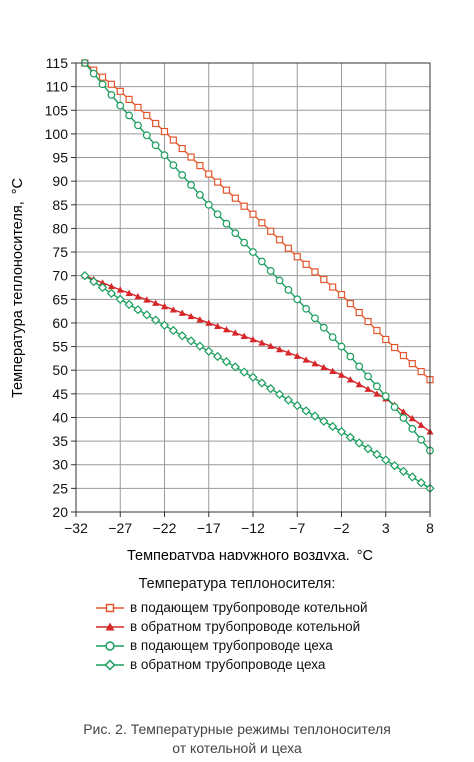 This screenshot has height=762, width=474. Describe the element at coordinates (386, 528) in the screenshot. I see `x-tick-label: 3` at that location.